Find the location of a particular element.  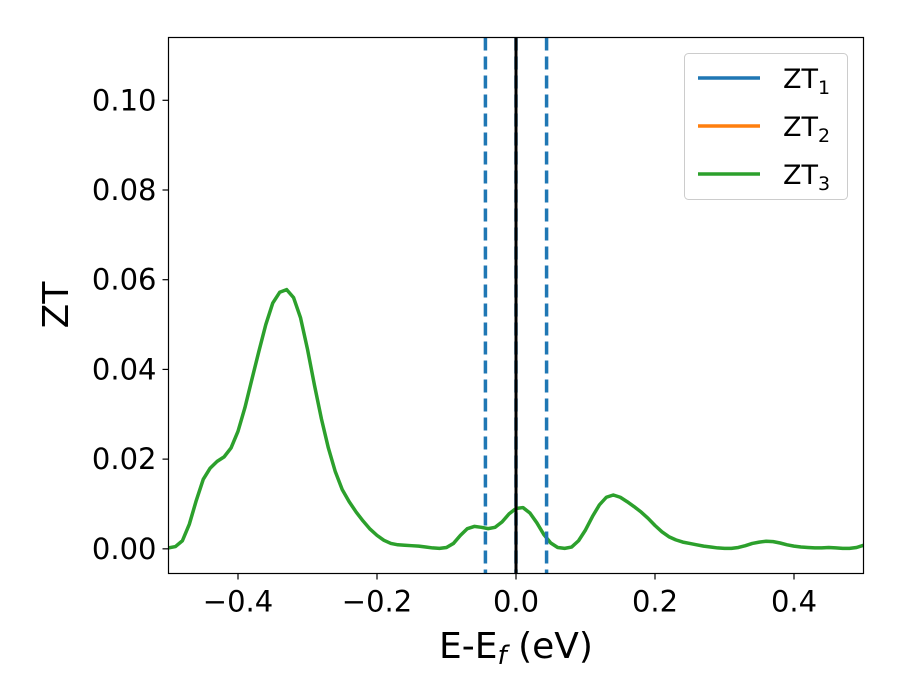

y-axis-label: ZT is located at coordinates (56, 305).